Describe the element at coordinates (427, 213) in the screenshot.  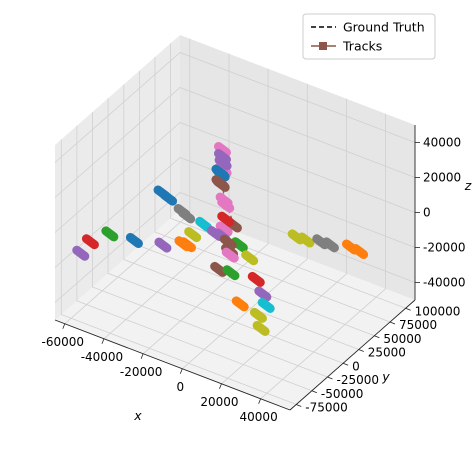
I see `z-tick-label: 0` at that location.